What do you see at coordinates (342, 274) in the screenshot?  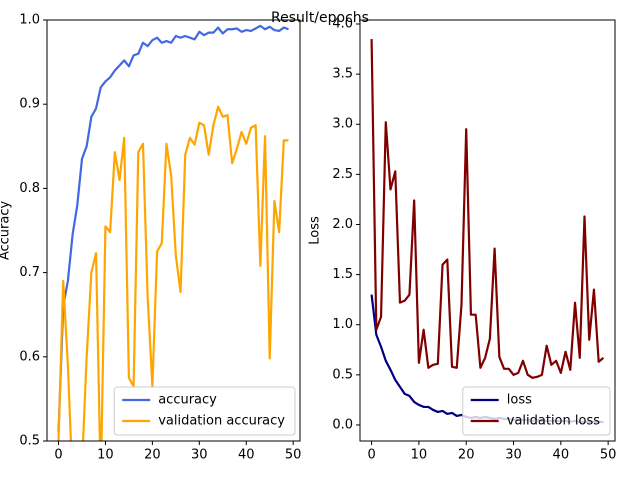 I see `y-tick-label: 1.5` at bounding box center [342, 274].